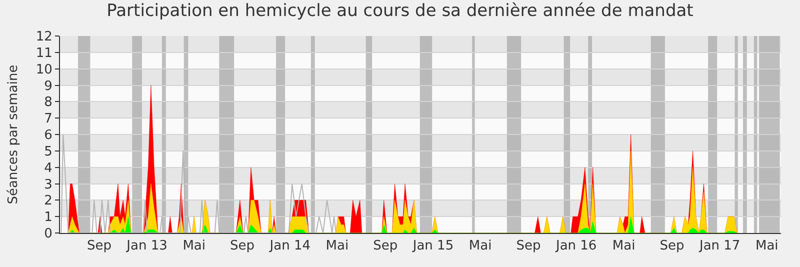 The image size is (800, 267). I want to click on y-tick-label: 0, so click(48, 234).